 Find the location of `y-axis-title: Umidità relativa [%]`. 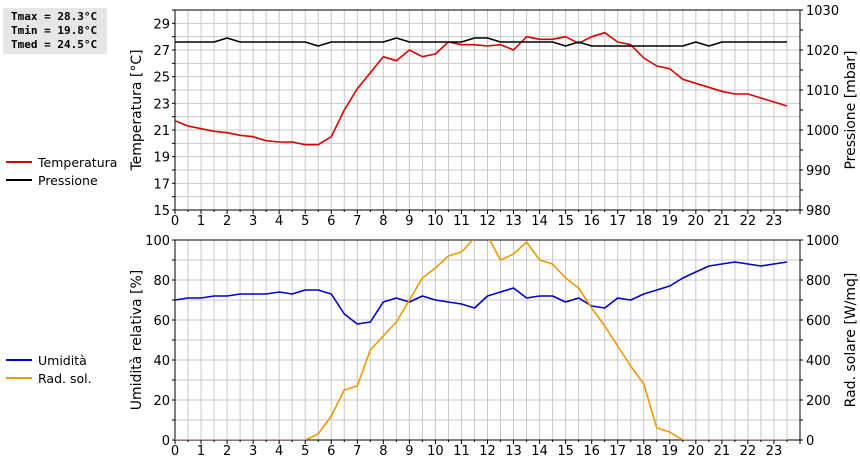

y-axis-title: Umidità relativa [%] is located at coordinates (137, 340).